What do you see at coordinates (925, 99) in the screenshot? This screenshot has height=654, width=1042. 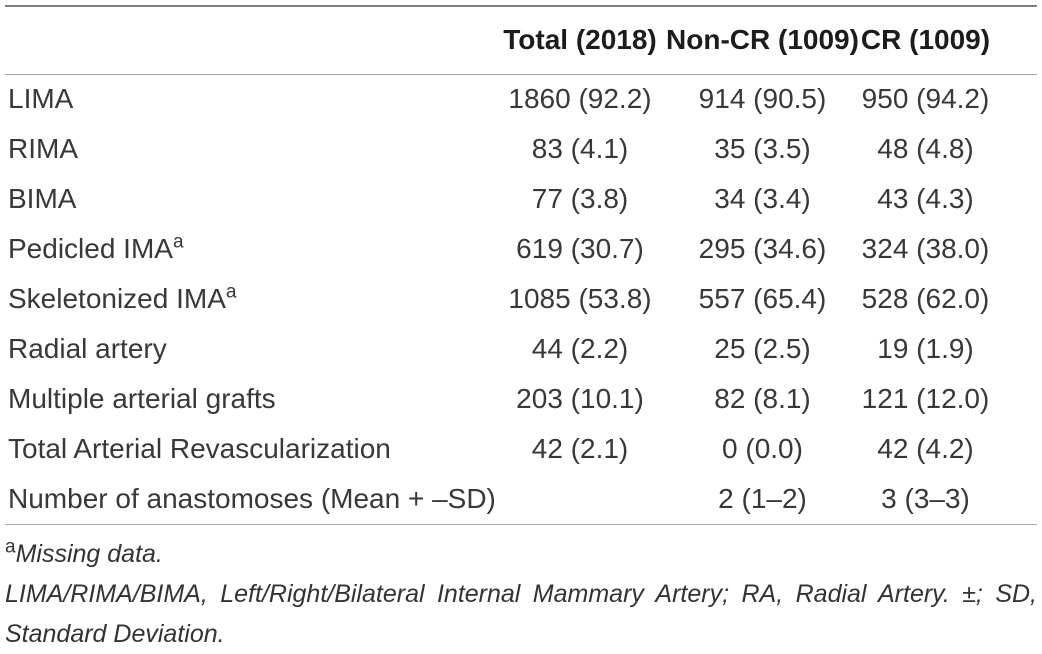 I see `cr-cell: 950 (94.2)` at bounding box center [925, 99].